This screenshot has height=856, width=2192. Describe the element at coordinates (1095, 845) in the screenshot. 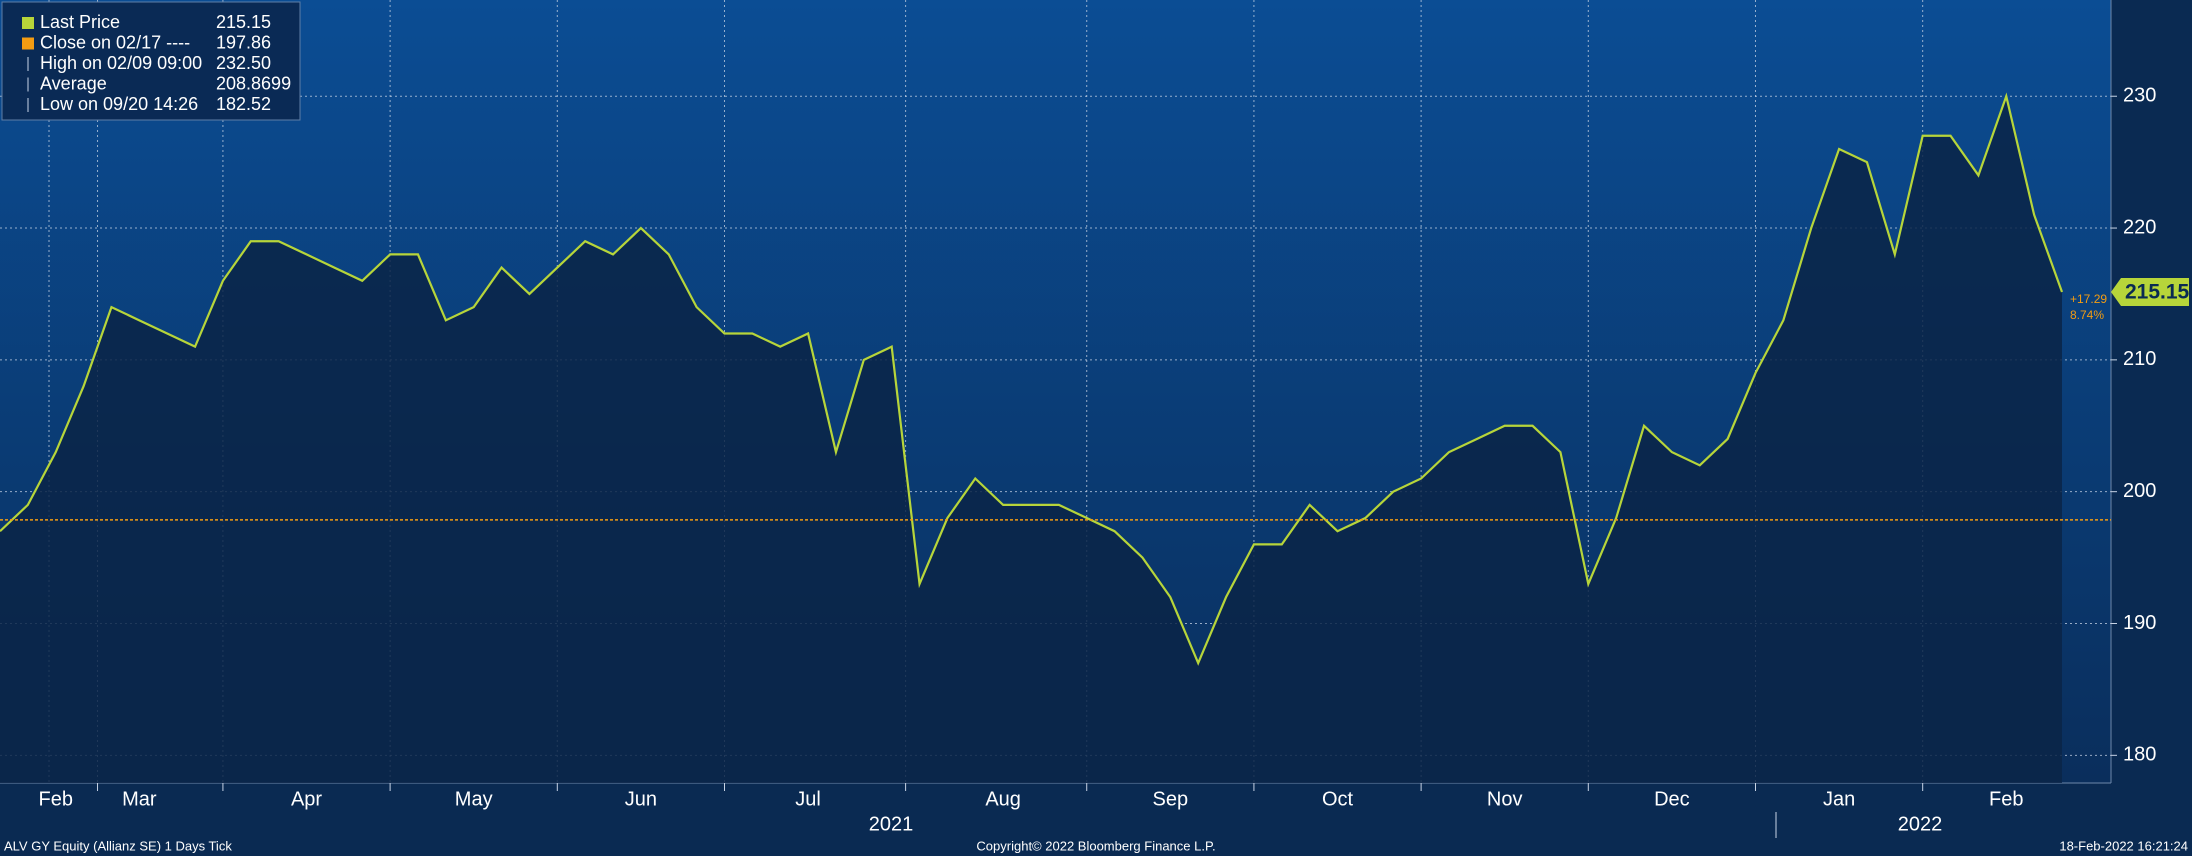

I see `footer-center: Copyright© 2022 Bloomberg Finance L.P.` at that location.